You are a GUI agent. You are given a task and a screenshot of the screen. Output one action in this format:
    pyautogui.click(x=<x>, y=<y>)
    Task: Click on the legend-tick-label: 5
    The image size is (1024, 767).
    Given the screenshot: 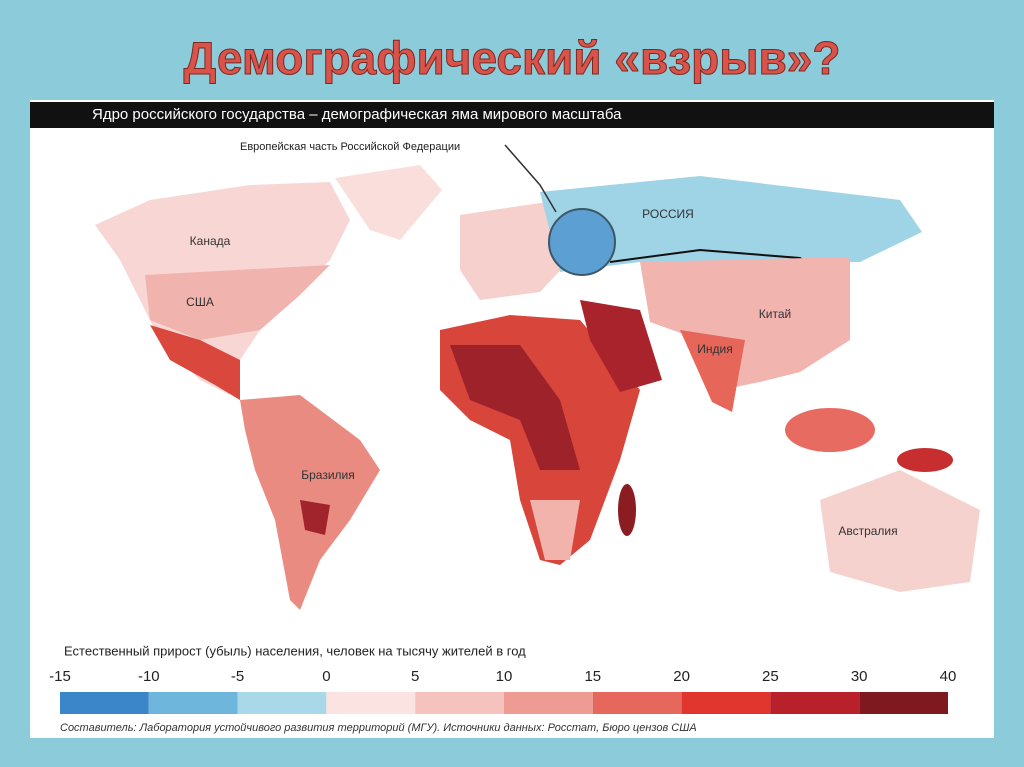 What is the action you would take?
    pyautogui.click(x=415, y=676)
    